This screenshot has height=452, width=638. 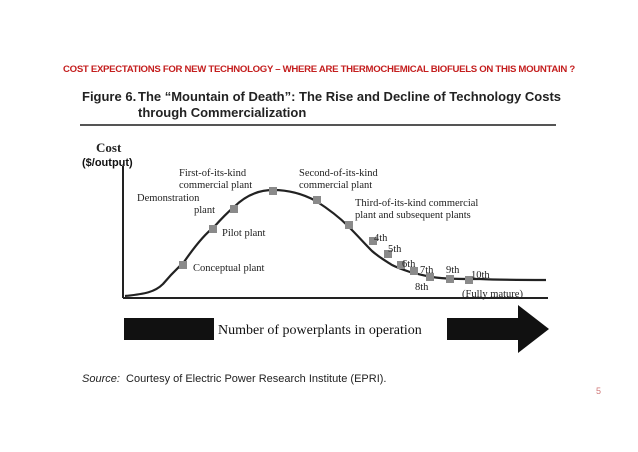 What do you see at coordinates (349, 225) in the screenshot?
I see `marker-third-of-kind` at bounding box center [349, 225].